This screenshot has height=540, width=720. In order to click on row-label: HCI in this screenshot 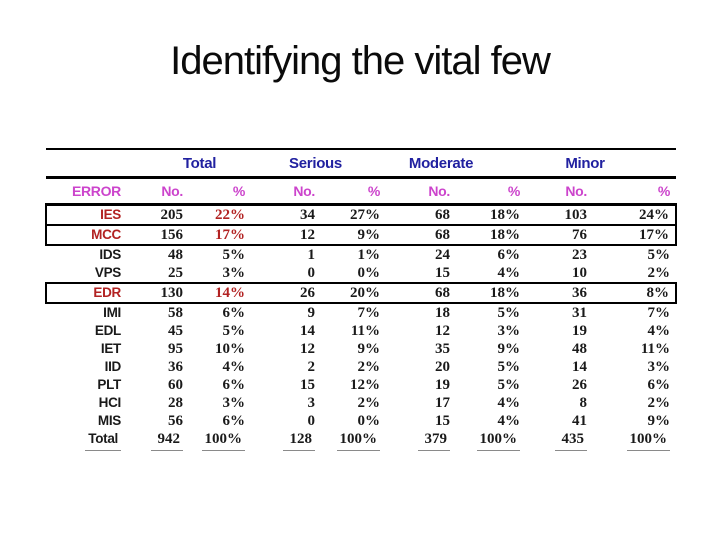, I will do `click(110, 402)`.